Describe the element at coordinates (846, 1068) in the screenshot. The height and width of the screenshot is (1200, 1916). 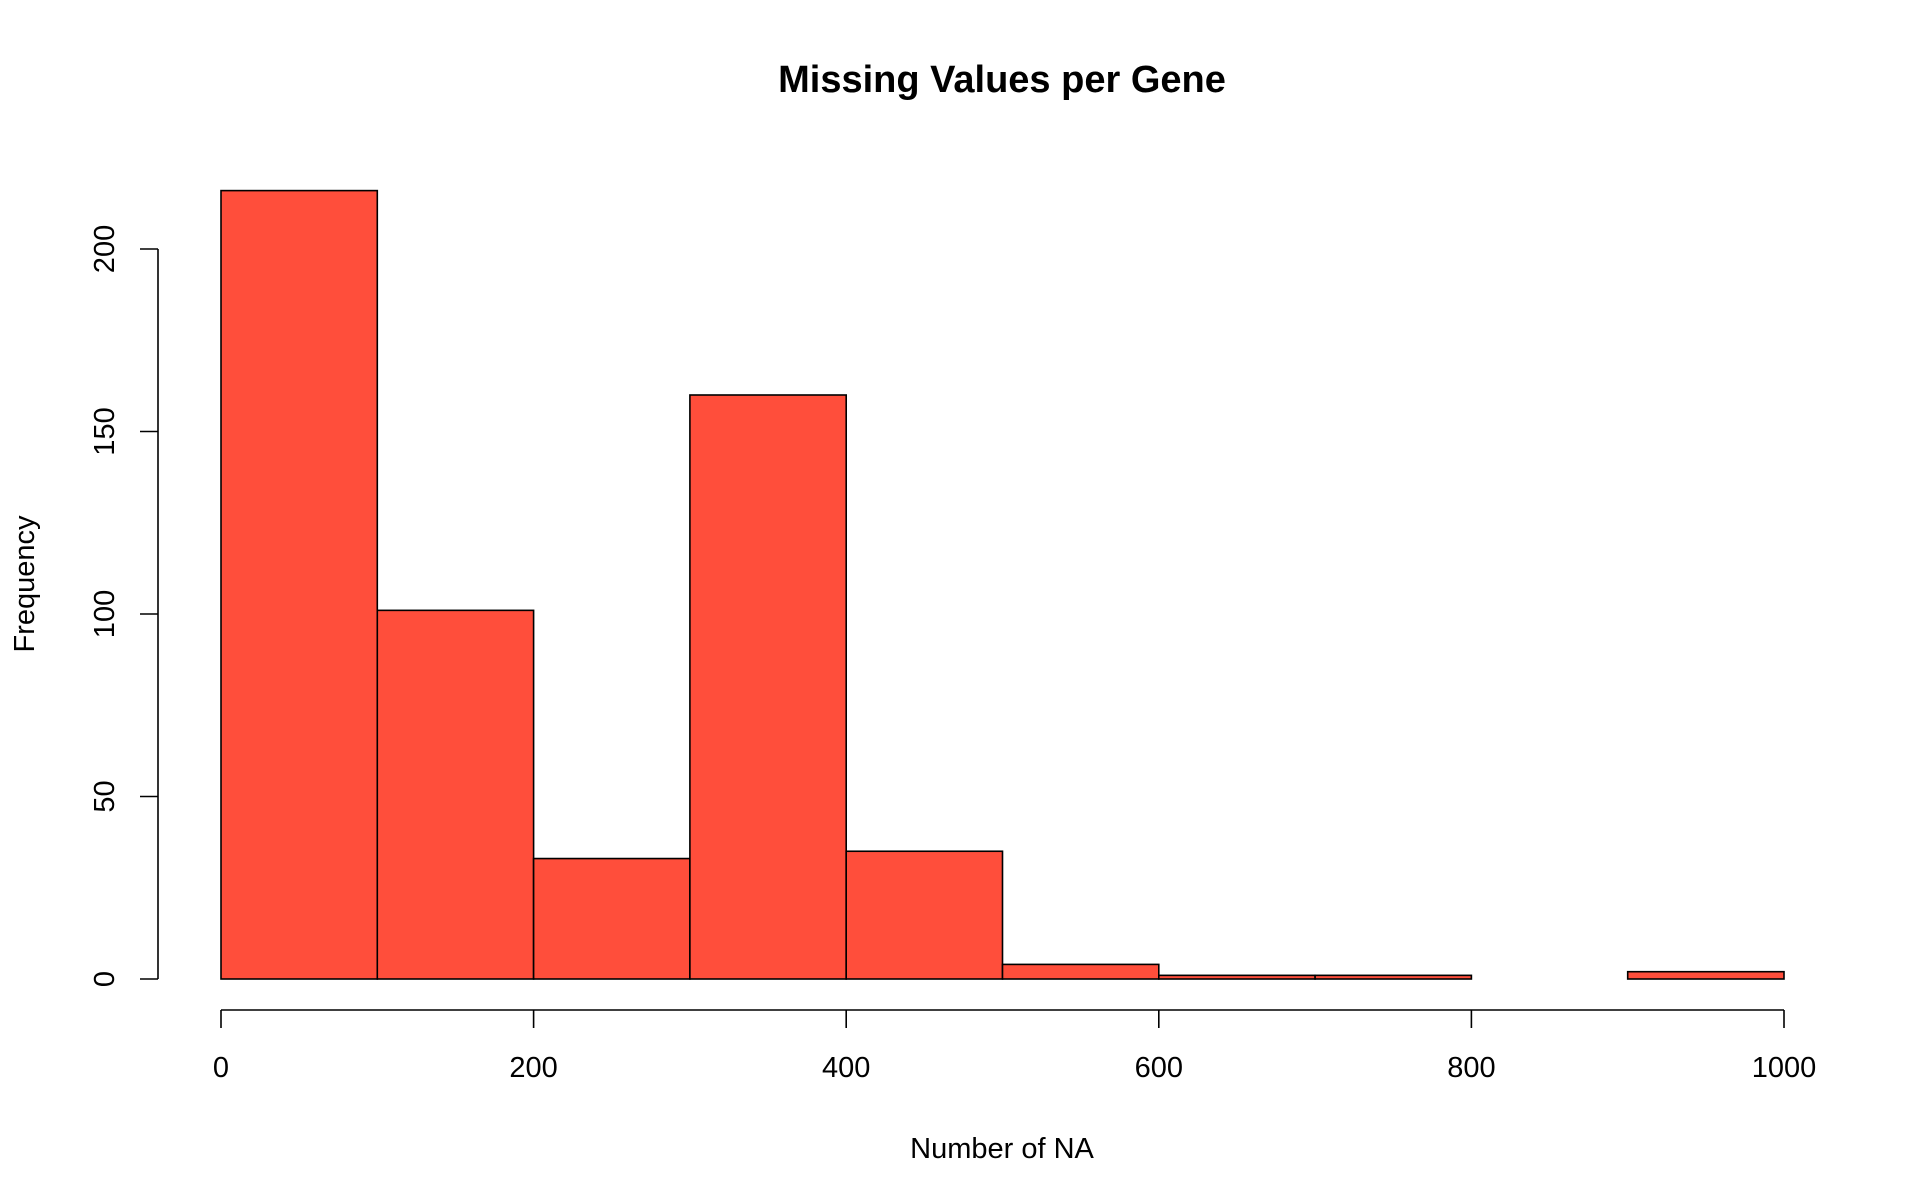
I see `x-tick-label: 400` at that location.